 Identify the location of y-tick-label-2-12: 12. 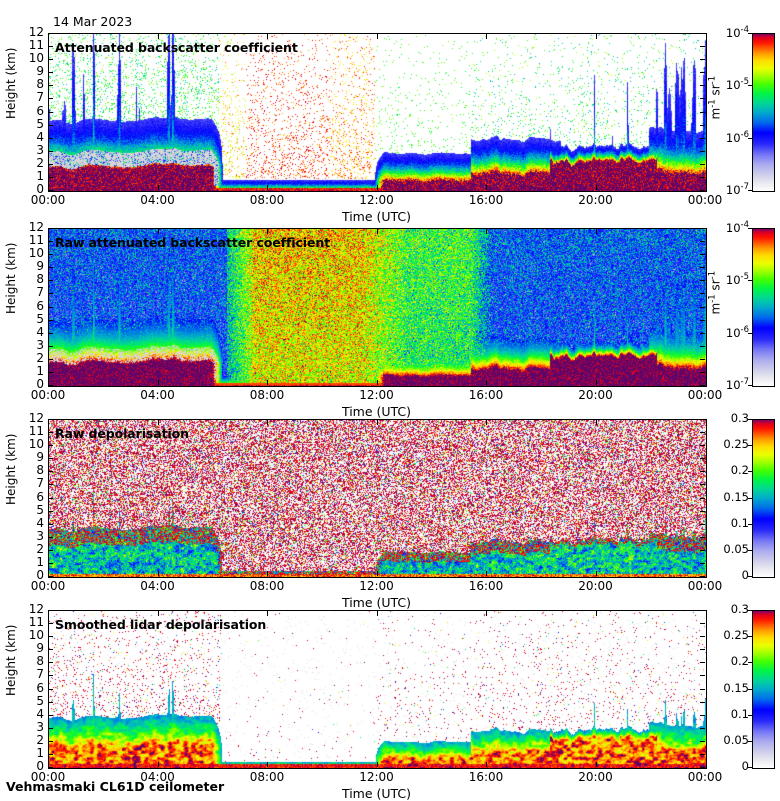
(36, 418).